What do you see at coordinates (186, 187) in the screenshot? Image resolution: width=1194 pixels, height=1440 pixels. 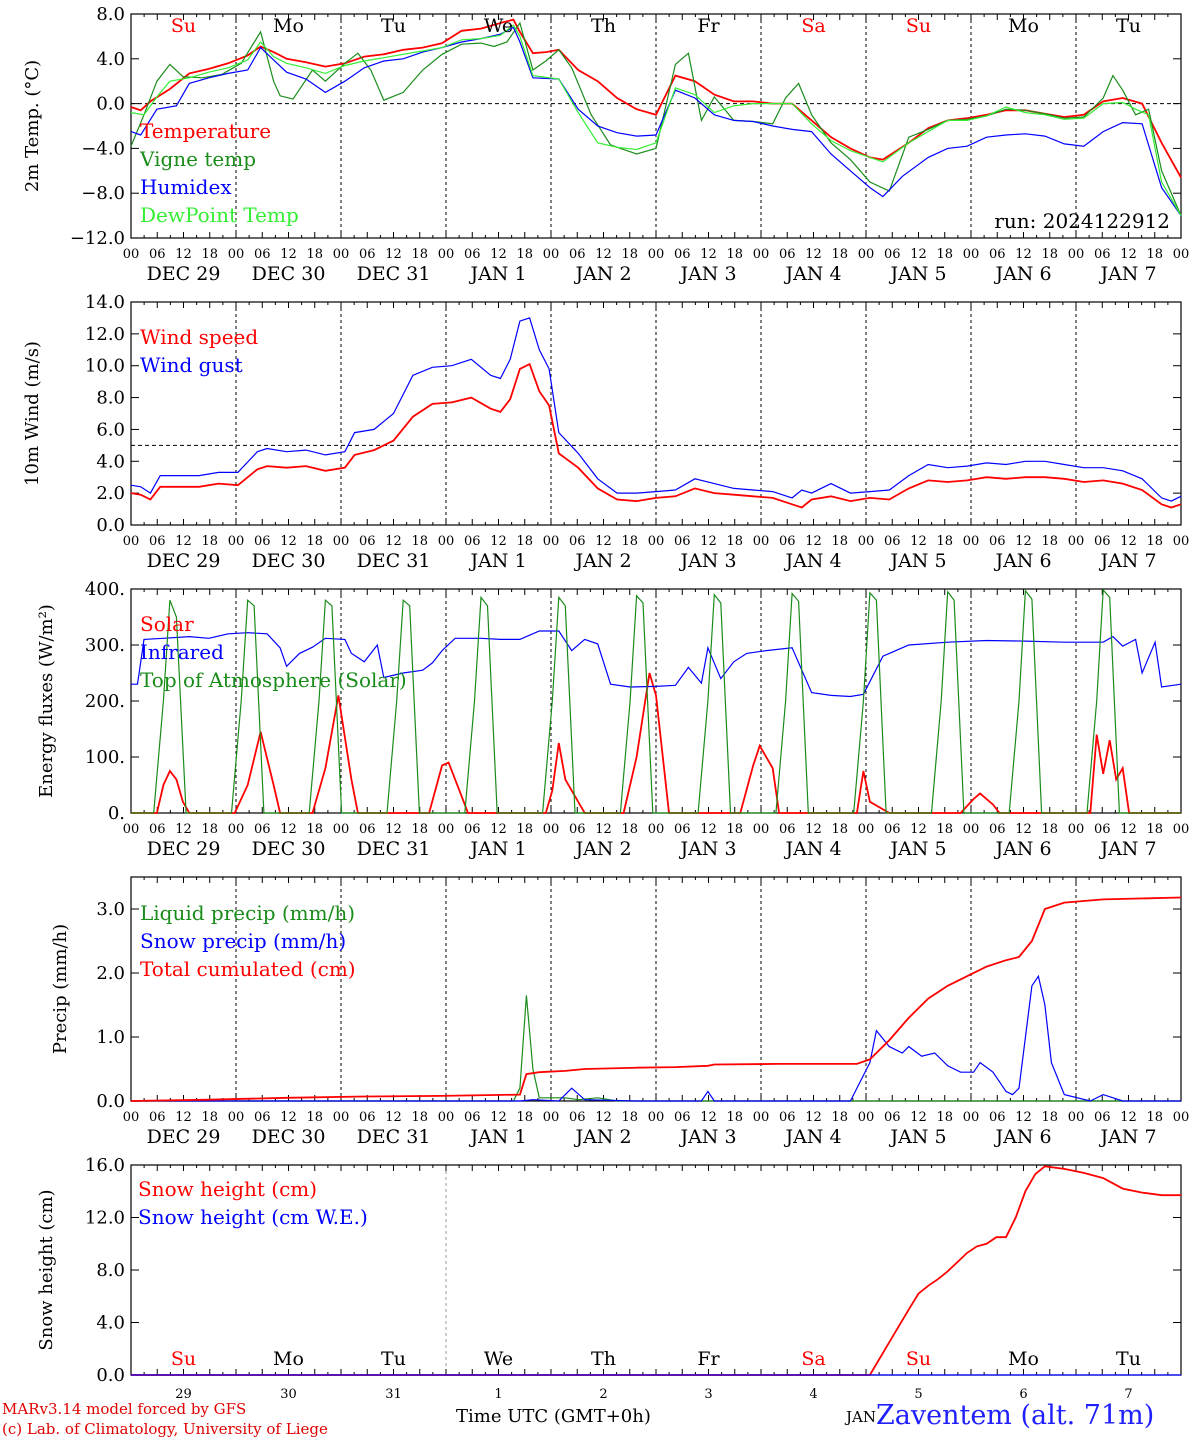 I see `legend-entry: Humidex` at bounding box center [186, 187].